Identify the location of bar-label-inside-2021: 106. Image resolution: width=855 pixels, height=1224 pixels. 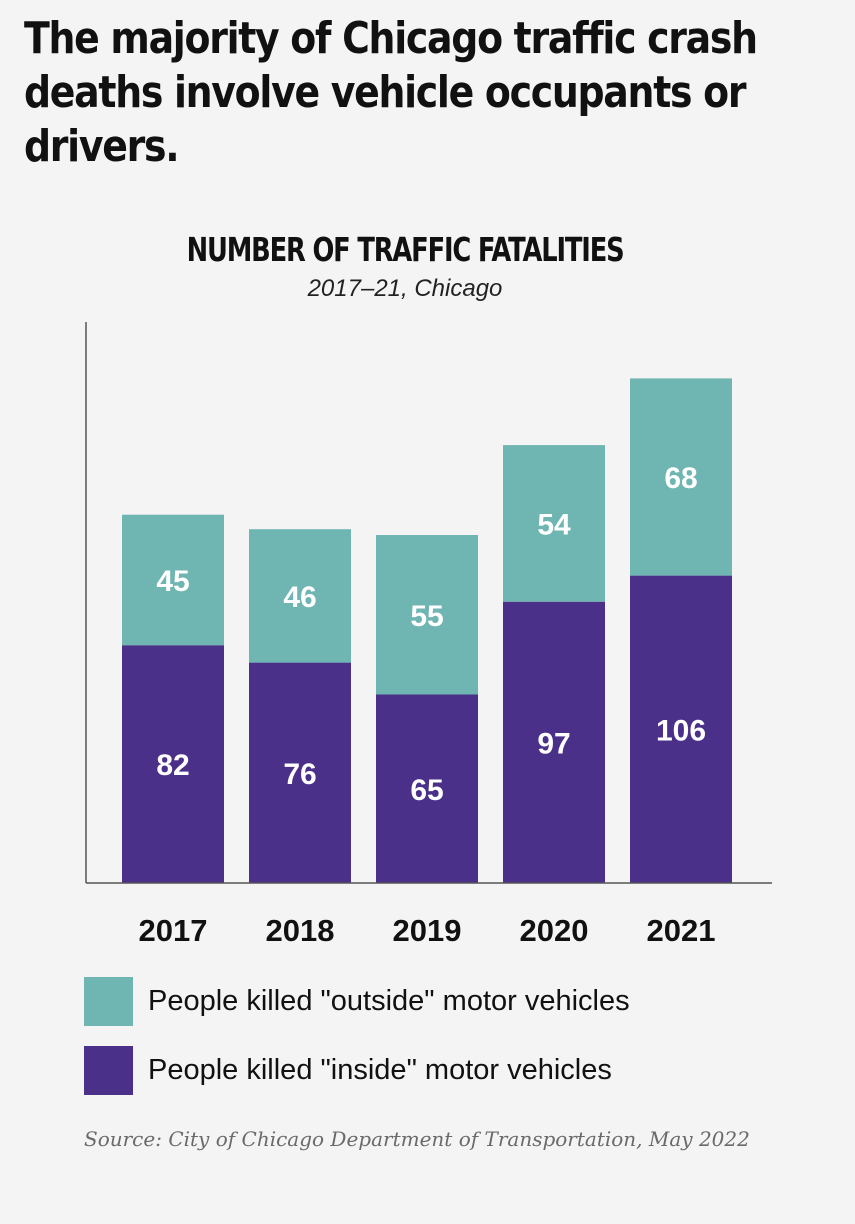
(681, 730).